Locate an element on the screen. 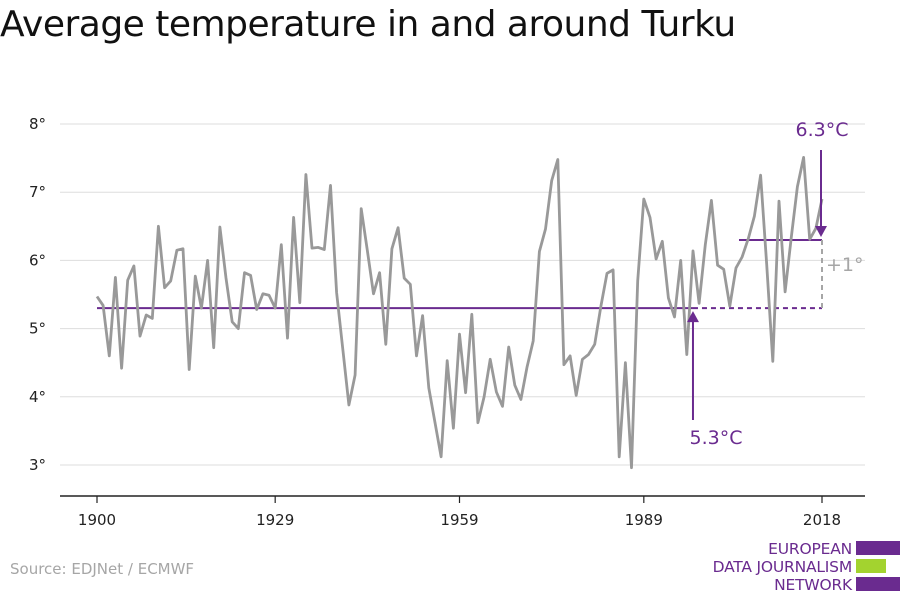  y-tick-label: 3° is located at coordinates (37, 465).